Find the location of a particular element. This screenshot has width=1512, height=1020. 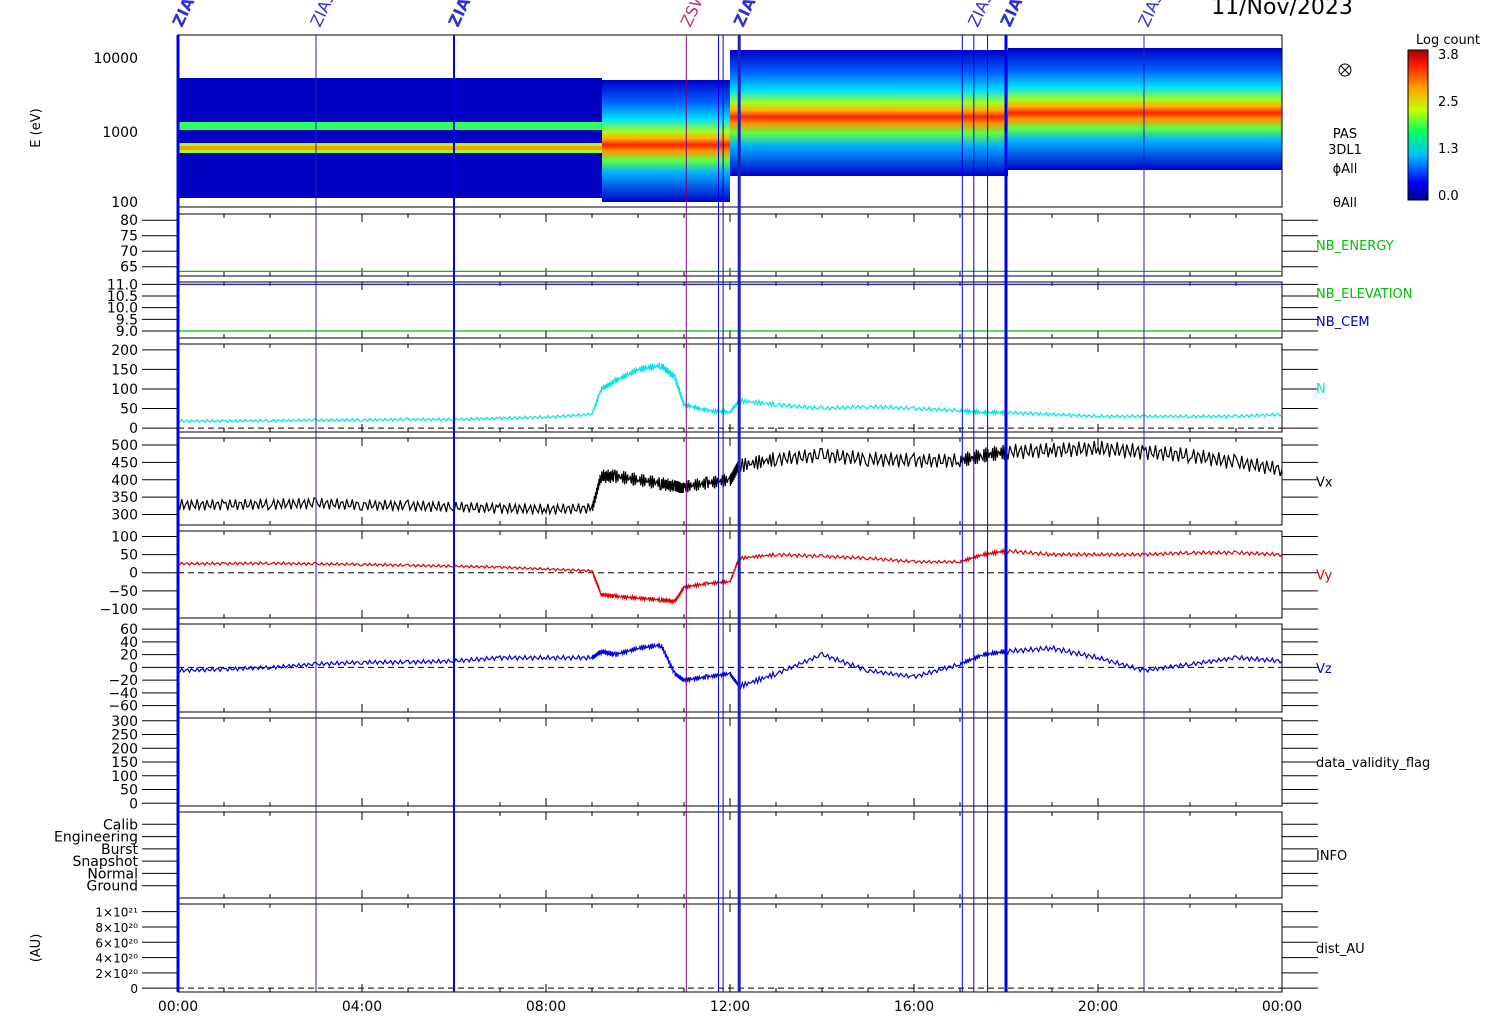

series-Vy is located at coordinates (730, 576).